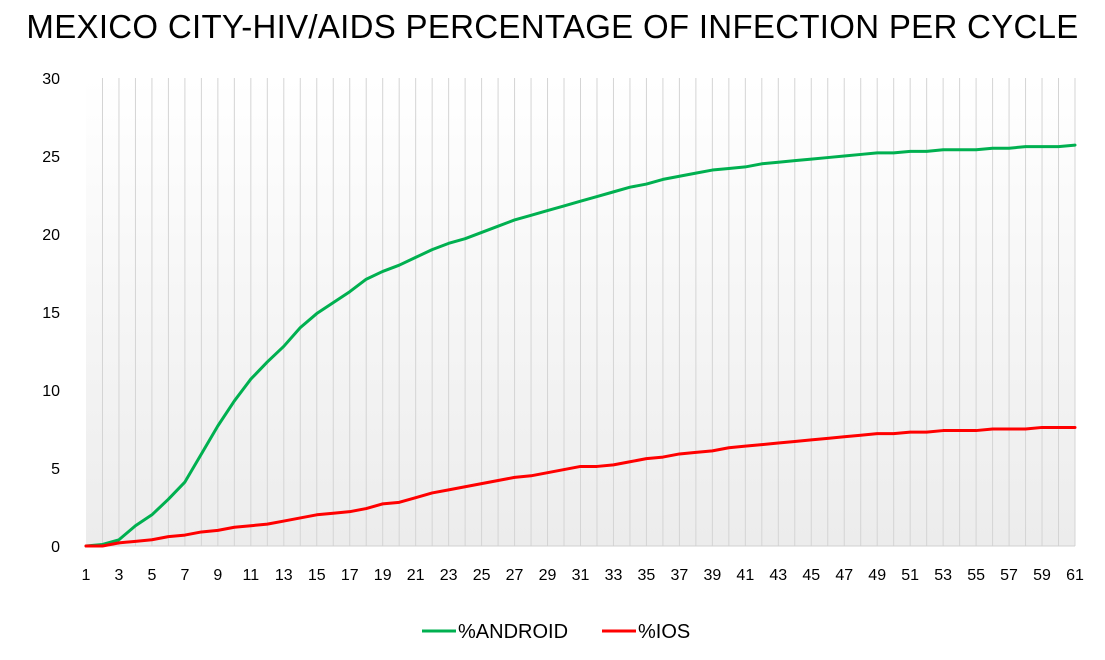 This screenshot has height=660, width=1105. What do you see at coordinates (251, 575) in the screenshot?
I see `x-tick-label: 11` at bounding box center [251, 575].